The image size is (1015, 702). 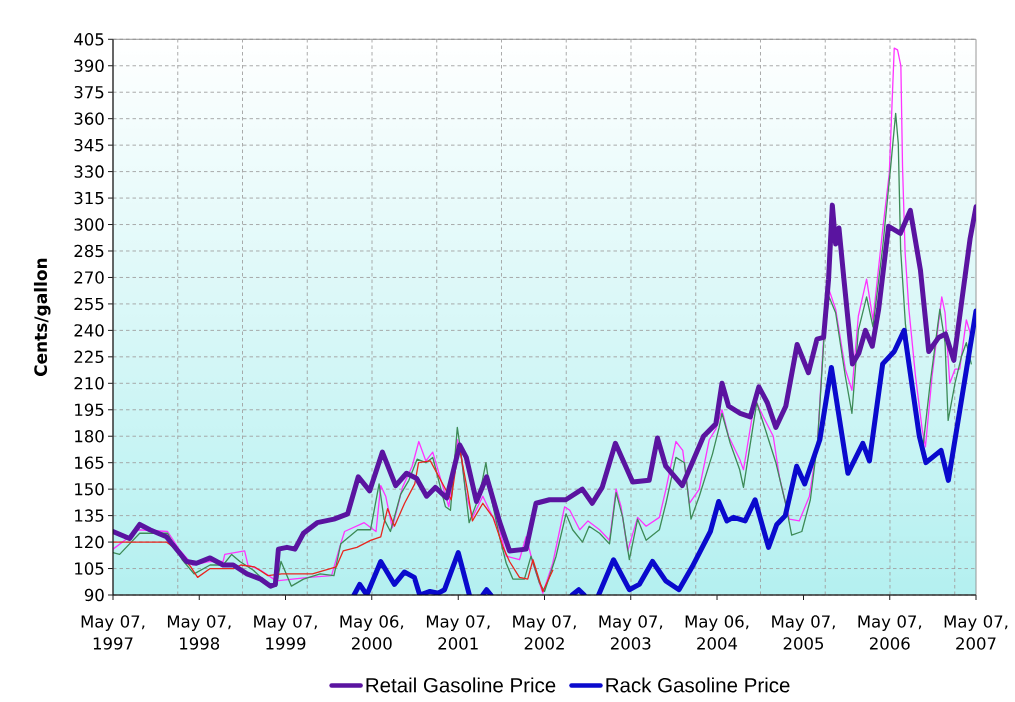 What do you see at coordinates (976, 632) in the screenshot?
I see `x-tick-label: May 07, 2007` at bounding box center [976, 632].